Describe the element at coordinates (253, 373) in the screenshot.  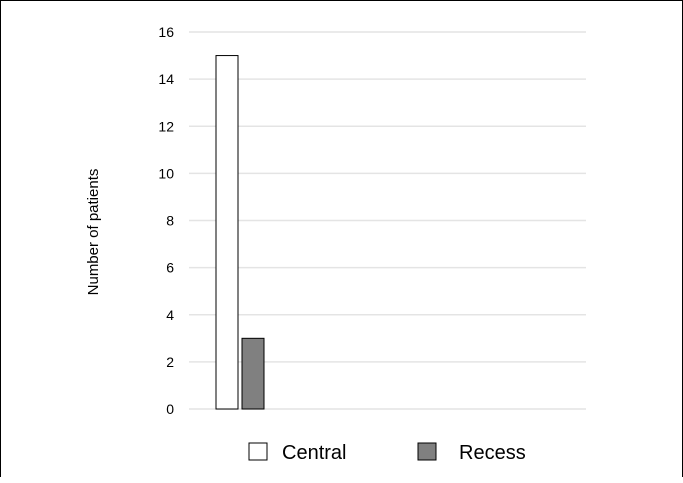
I see `bar-recess` at that location.